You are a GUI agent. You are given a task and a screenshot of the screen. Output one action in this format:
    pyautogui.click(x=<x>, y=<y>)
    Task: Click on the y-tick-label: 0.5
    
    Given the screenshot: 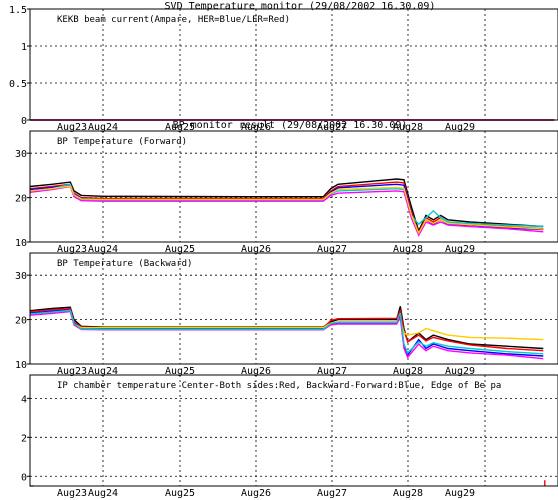 What is the action you would take?
    pyautogui.click(x=18, y=84)
    